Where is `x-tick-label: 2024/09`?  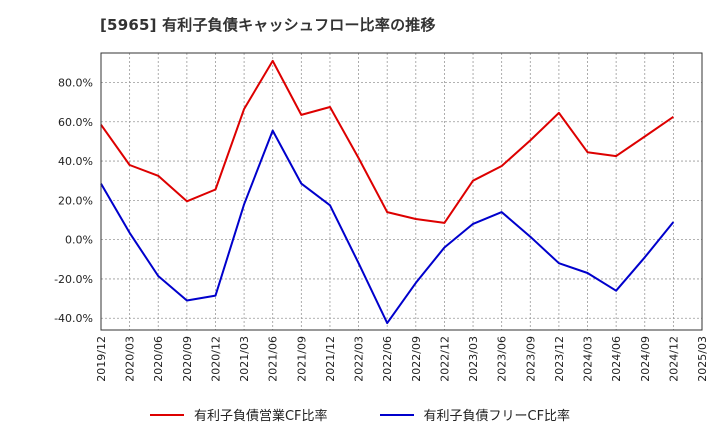
x-tick-label: 2024/09 is located at coordinates (645, 359).